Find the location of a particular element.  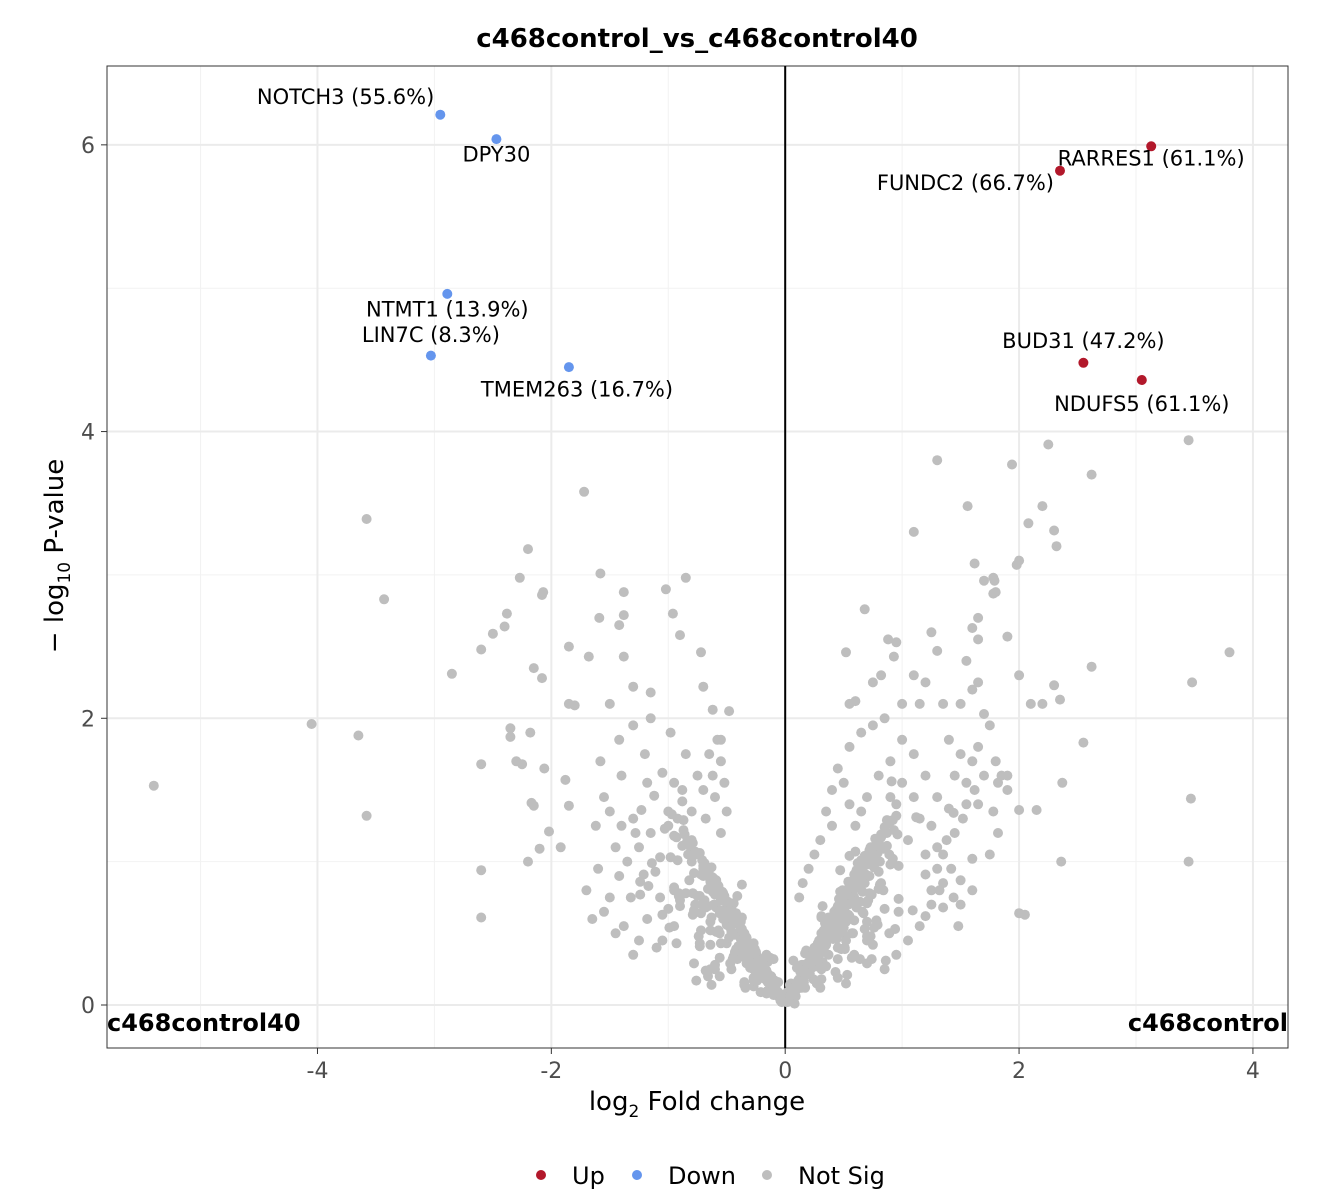

gene-label: FUNDC2 (66.7%) is located at coordinates (965, 183).